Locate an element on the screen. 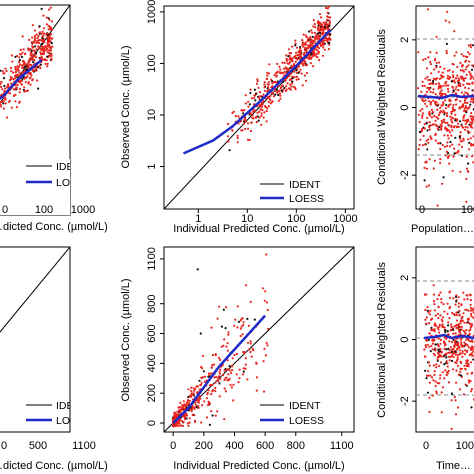 The width and height of the screenshot is (474, 474). y-tick-label: 1100 is located at coordinates (152, 259).